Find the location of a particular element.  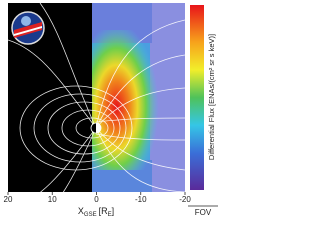

colorbar is located at coordinates (197, 97).